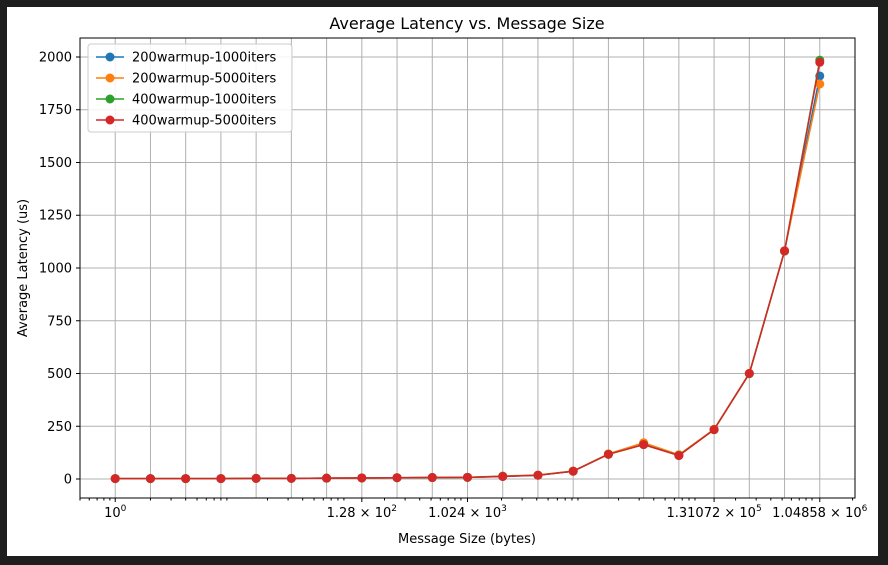 This screenshot has height=565, width=888. Describe the element at coordinates (68, 480) in the screenshot. I see `y-tick-label: 0` at that location.